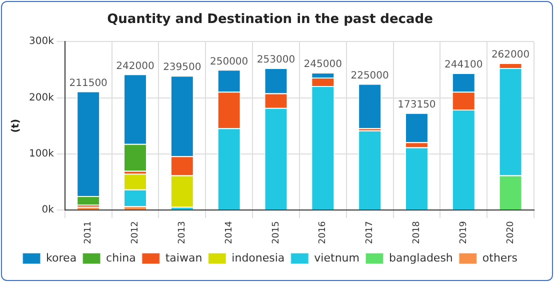 The height and width of the screenshot is (282, 554). What do you see at coordinates (369, 76) in the screenshot?
I see `total-label: 225000` at bounding box center [369, 76].